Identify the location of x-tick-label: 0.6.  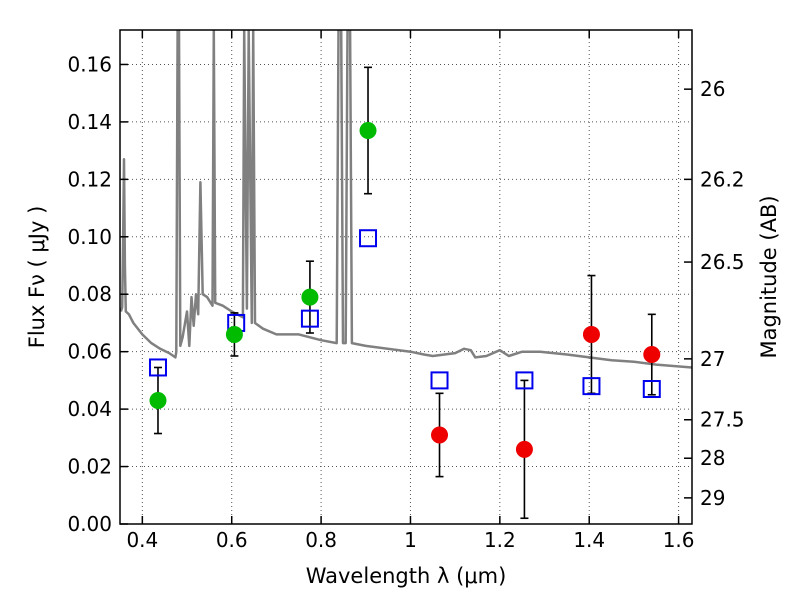
(232, 540).